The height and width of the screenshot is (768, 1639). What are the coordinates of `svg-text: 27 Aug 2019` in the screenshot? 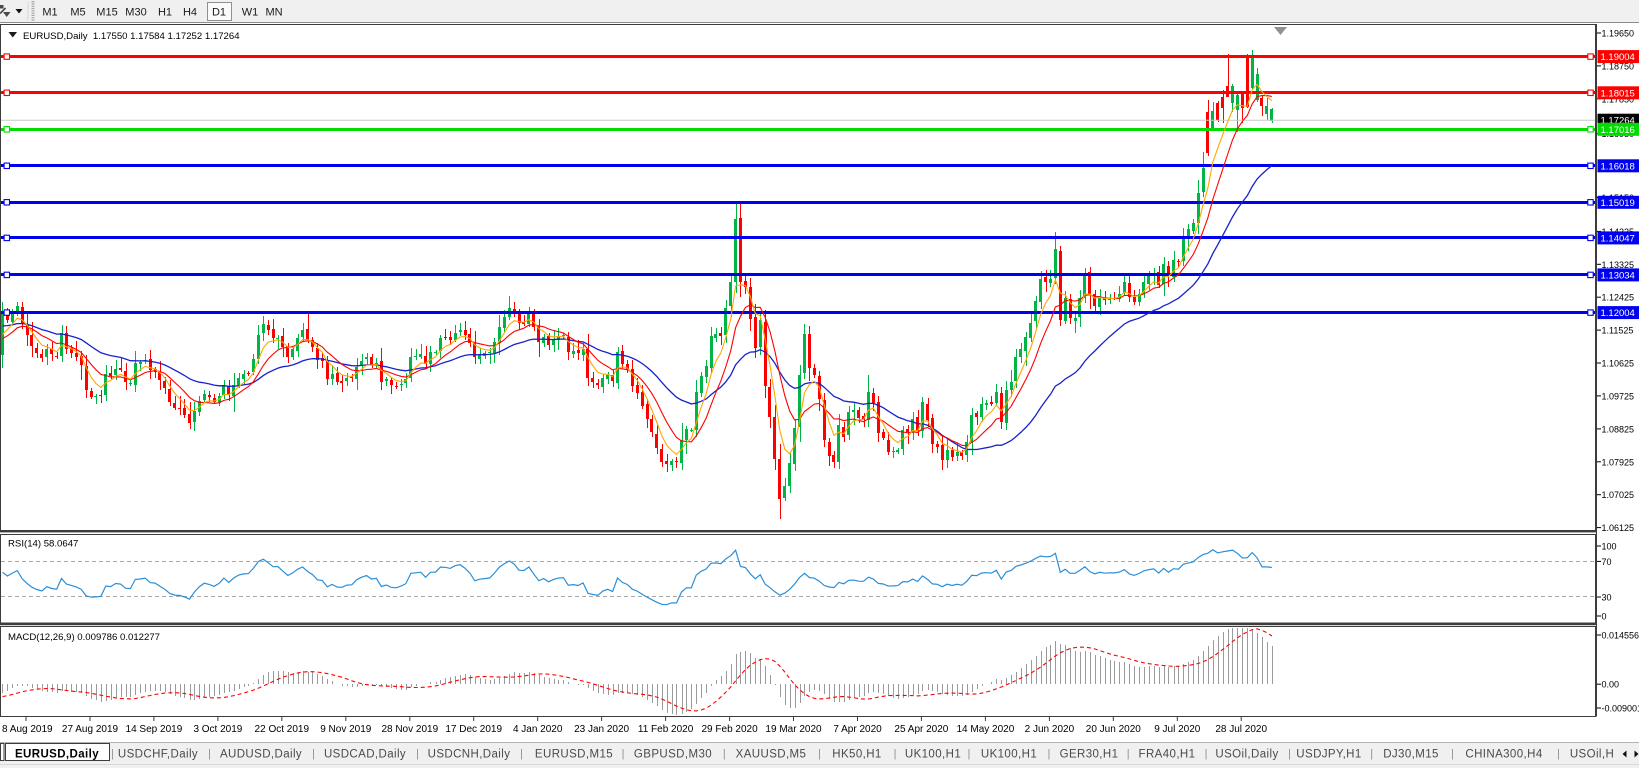 It's located at (90, 729).